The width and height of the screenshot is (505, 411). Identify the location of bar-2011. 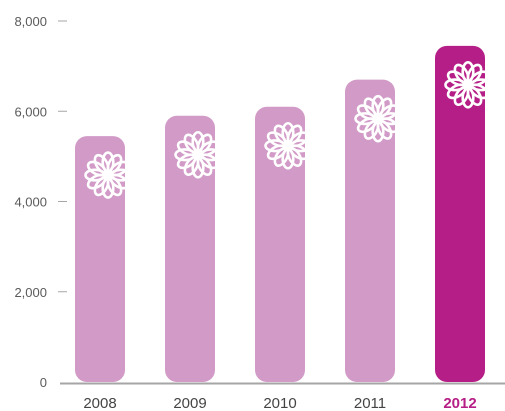
(370, 230).